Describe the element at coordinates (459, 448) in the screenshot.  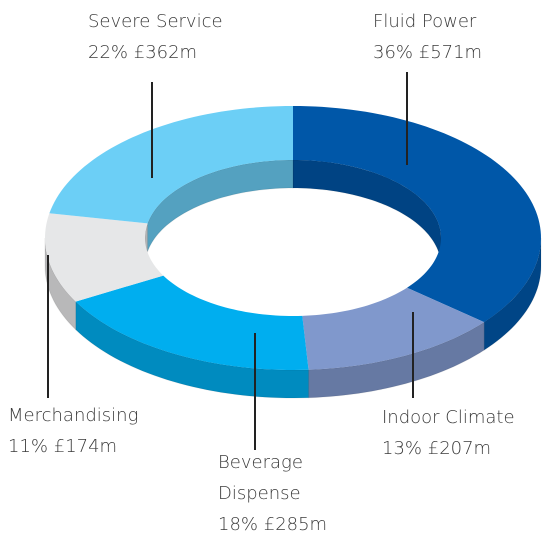
I see `amount-label: £207m` at that location.